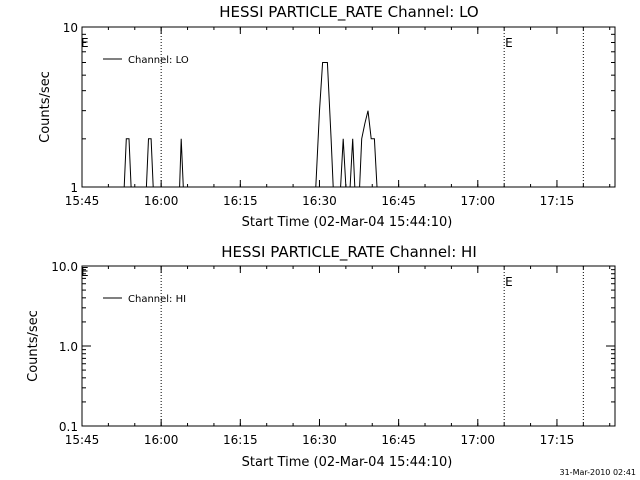 Image resolution: width=640 pixels, height=480 pixels. I want to click on y-tick-label: 1.0, so click(68, 347).